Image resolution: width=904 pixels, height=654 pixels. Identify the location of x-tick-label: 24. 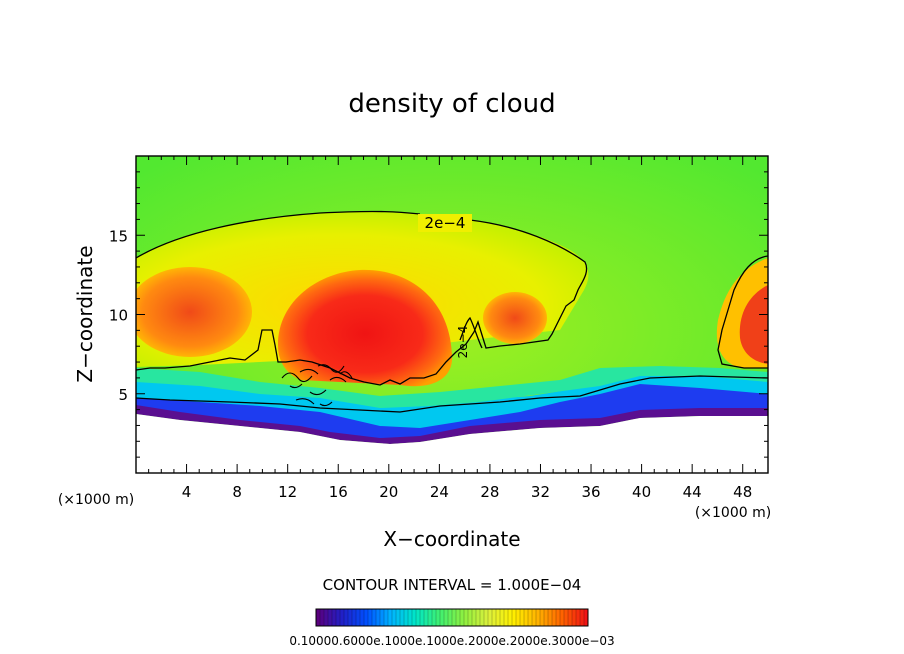
(439, 492).